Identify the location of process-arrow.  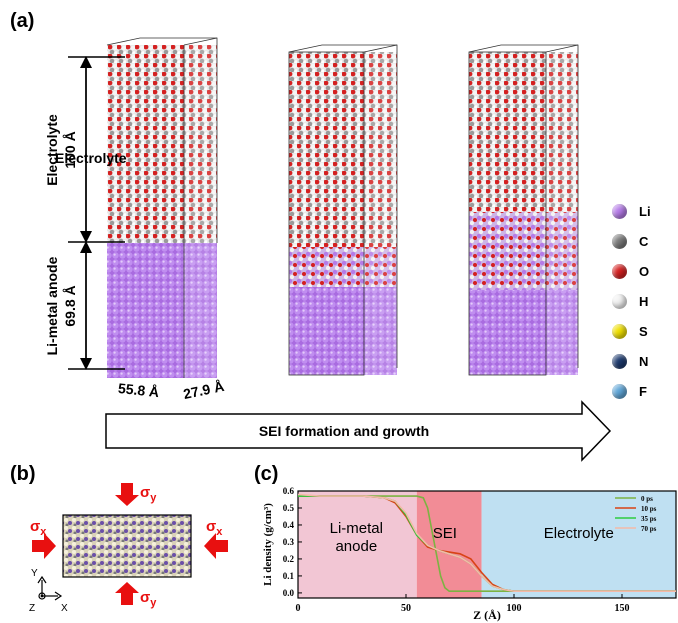
(358, 431).